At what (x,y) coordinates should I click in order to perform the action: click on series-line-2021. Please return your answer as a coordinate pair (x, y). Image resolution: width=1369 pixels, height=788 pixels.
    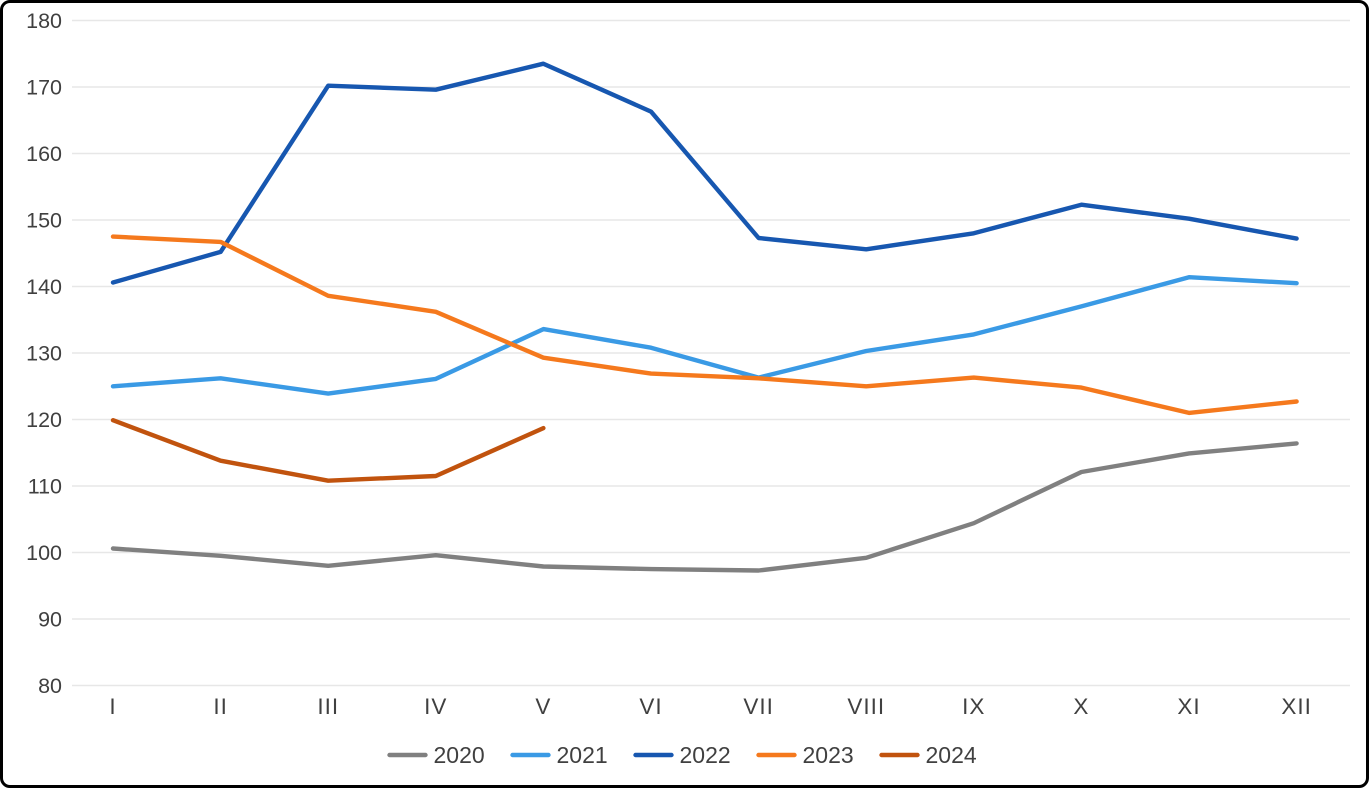
    Looking at the image, I should click on (704, 335).